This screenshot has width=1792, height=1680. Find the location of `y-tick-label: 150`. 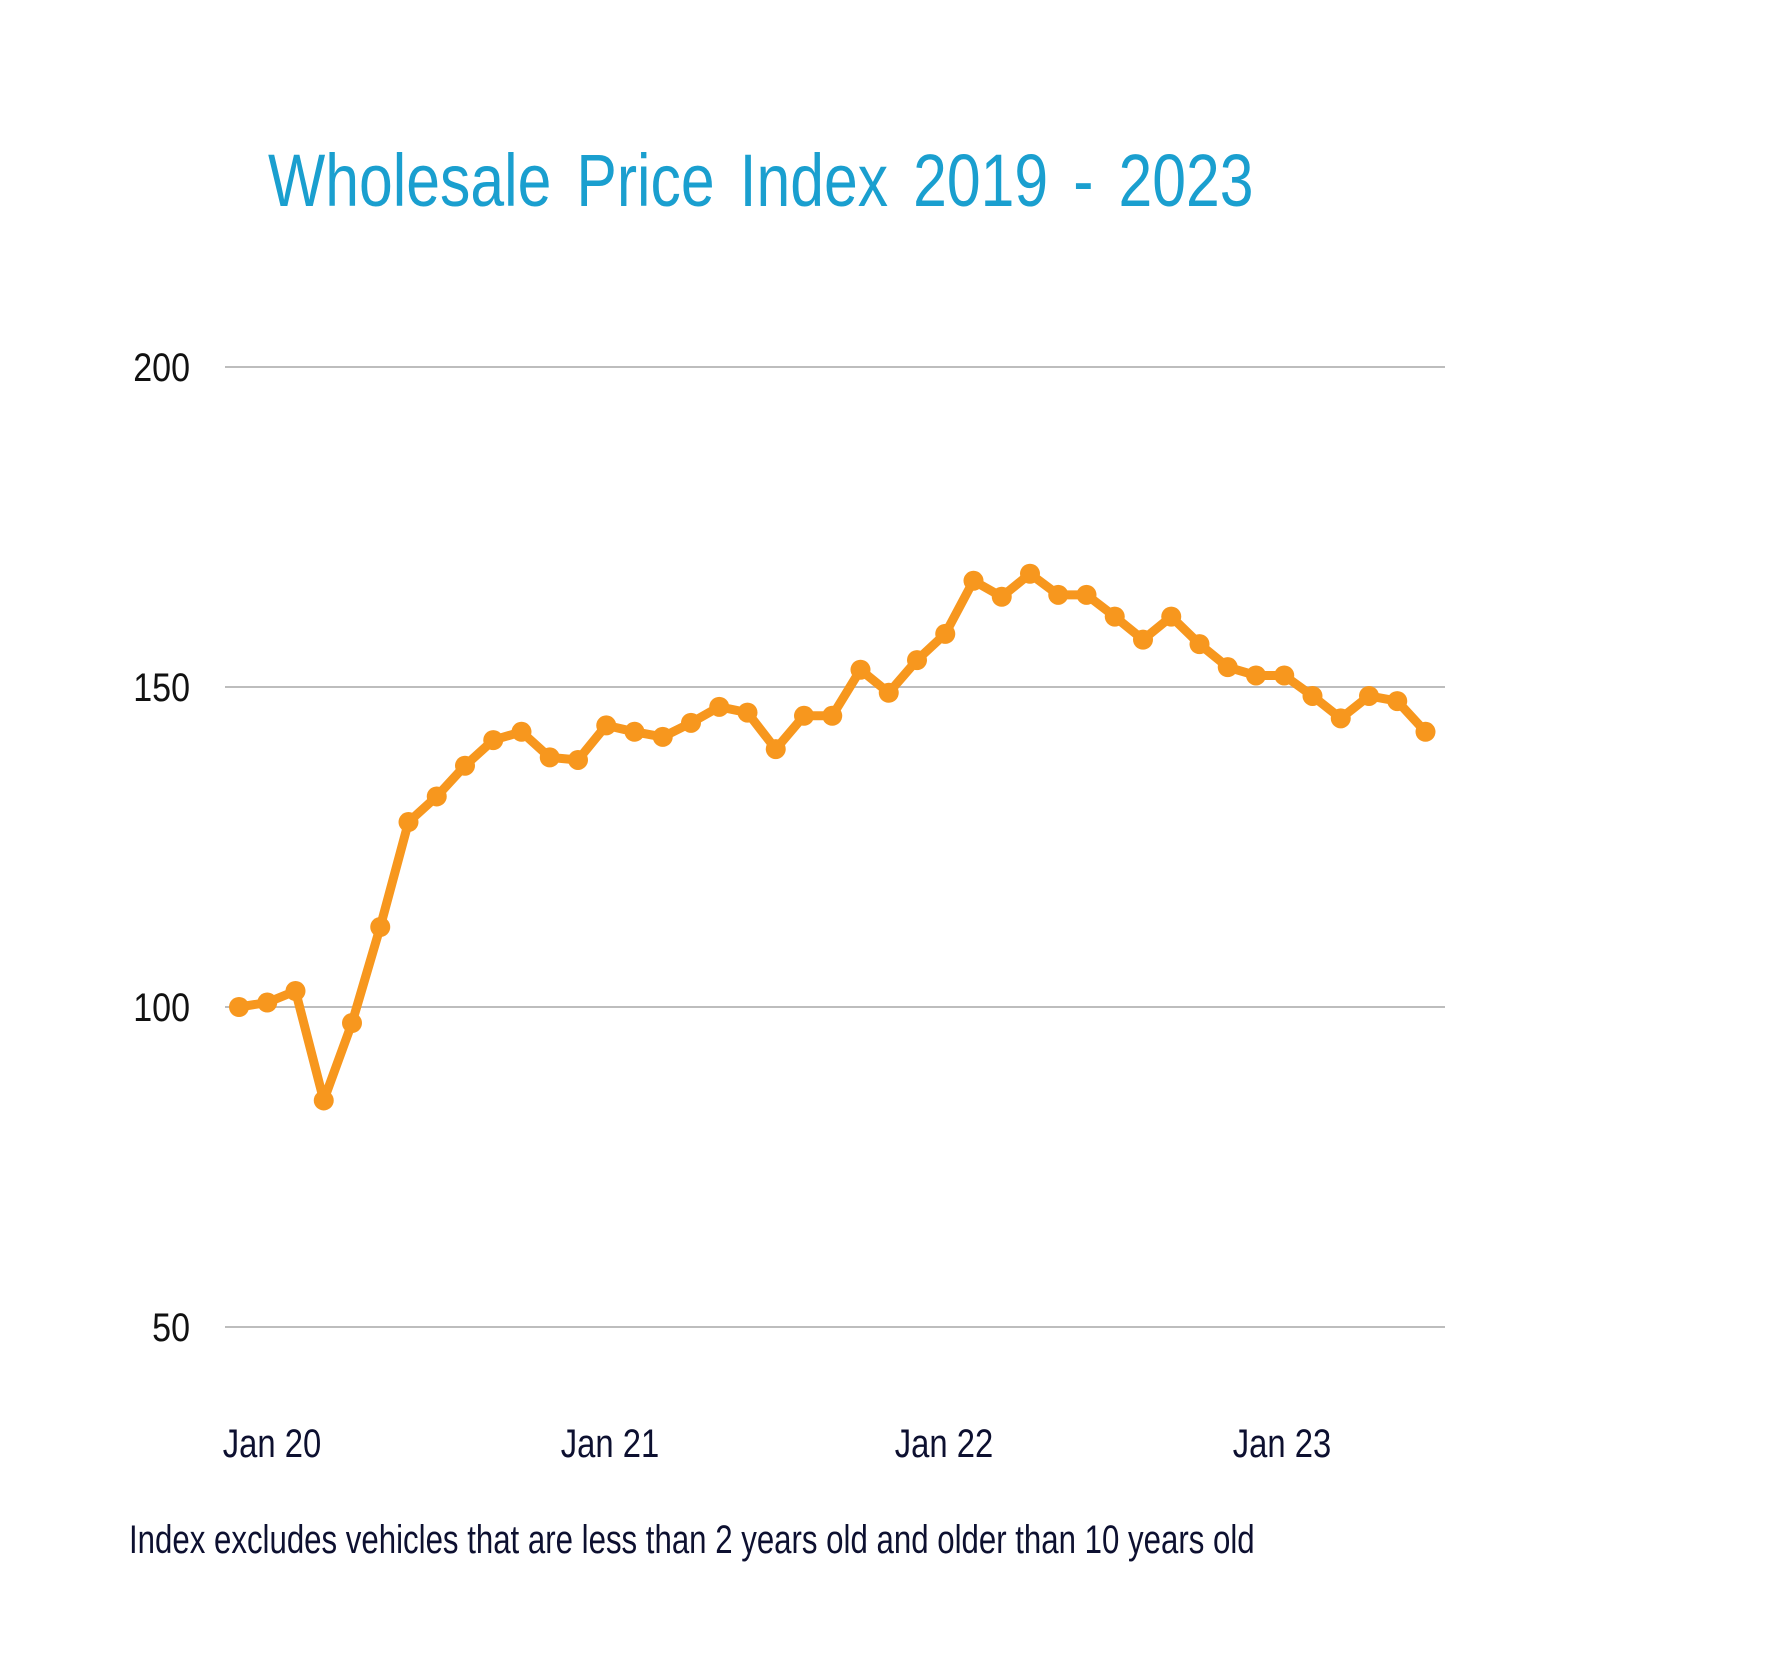

y-tick-label: 150 is located at coordinates (161, 686).